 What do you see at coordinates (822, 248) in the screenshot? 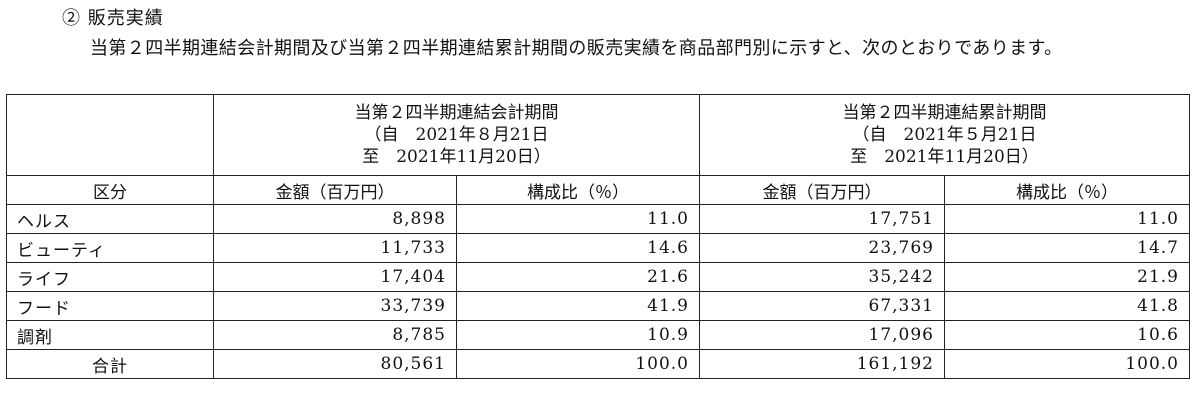
I see `cumulative-amount-cell: 23,769` at bounding box center [822, 248].